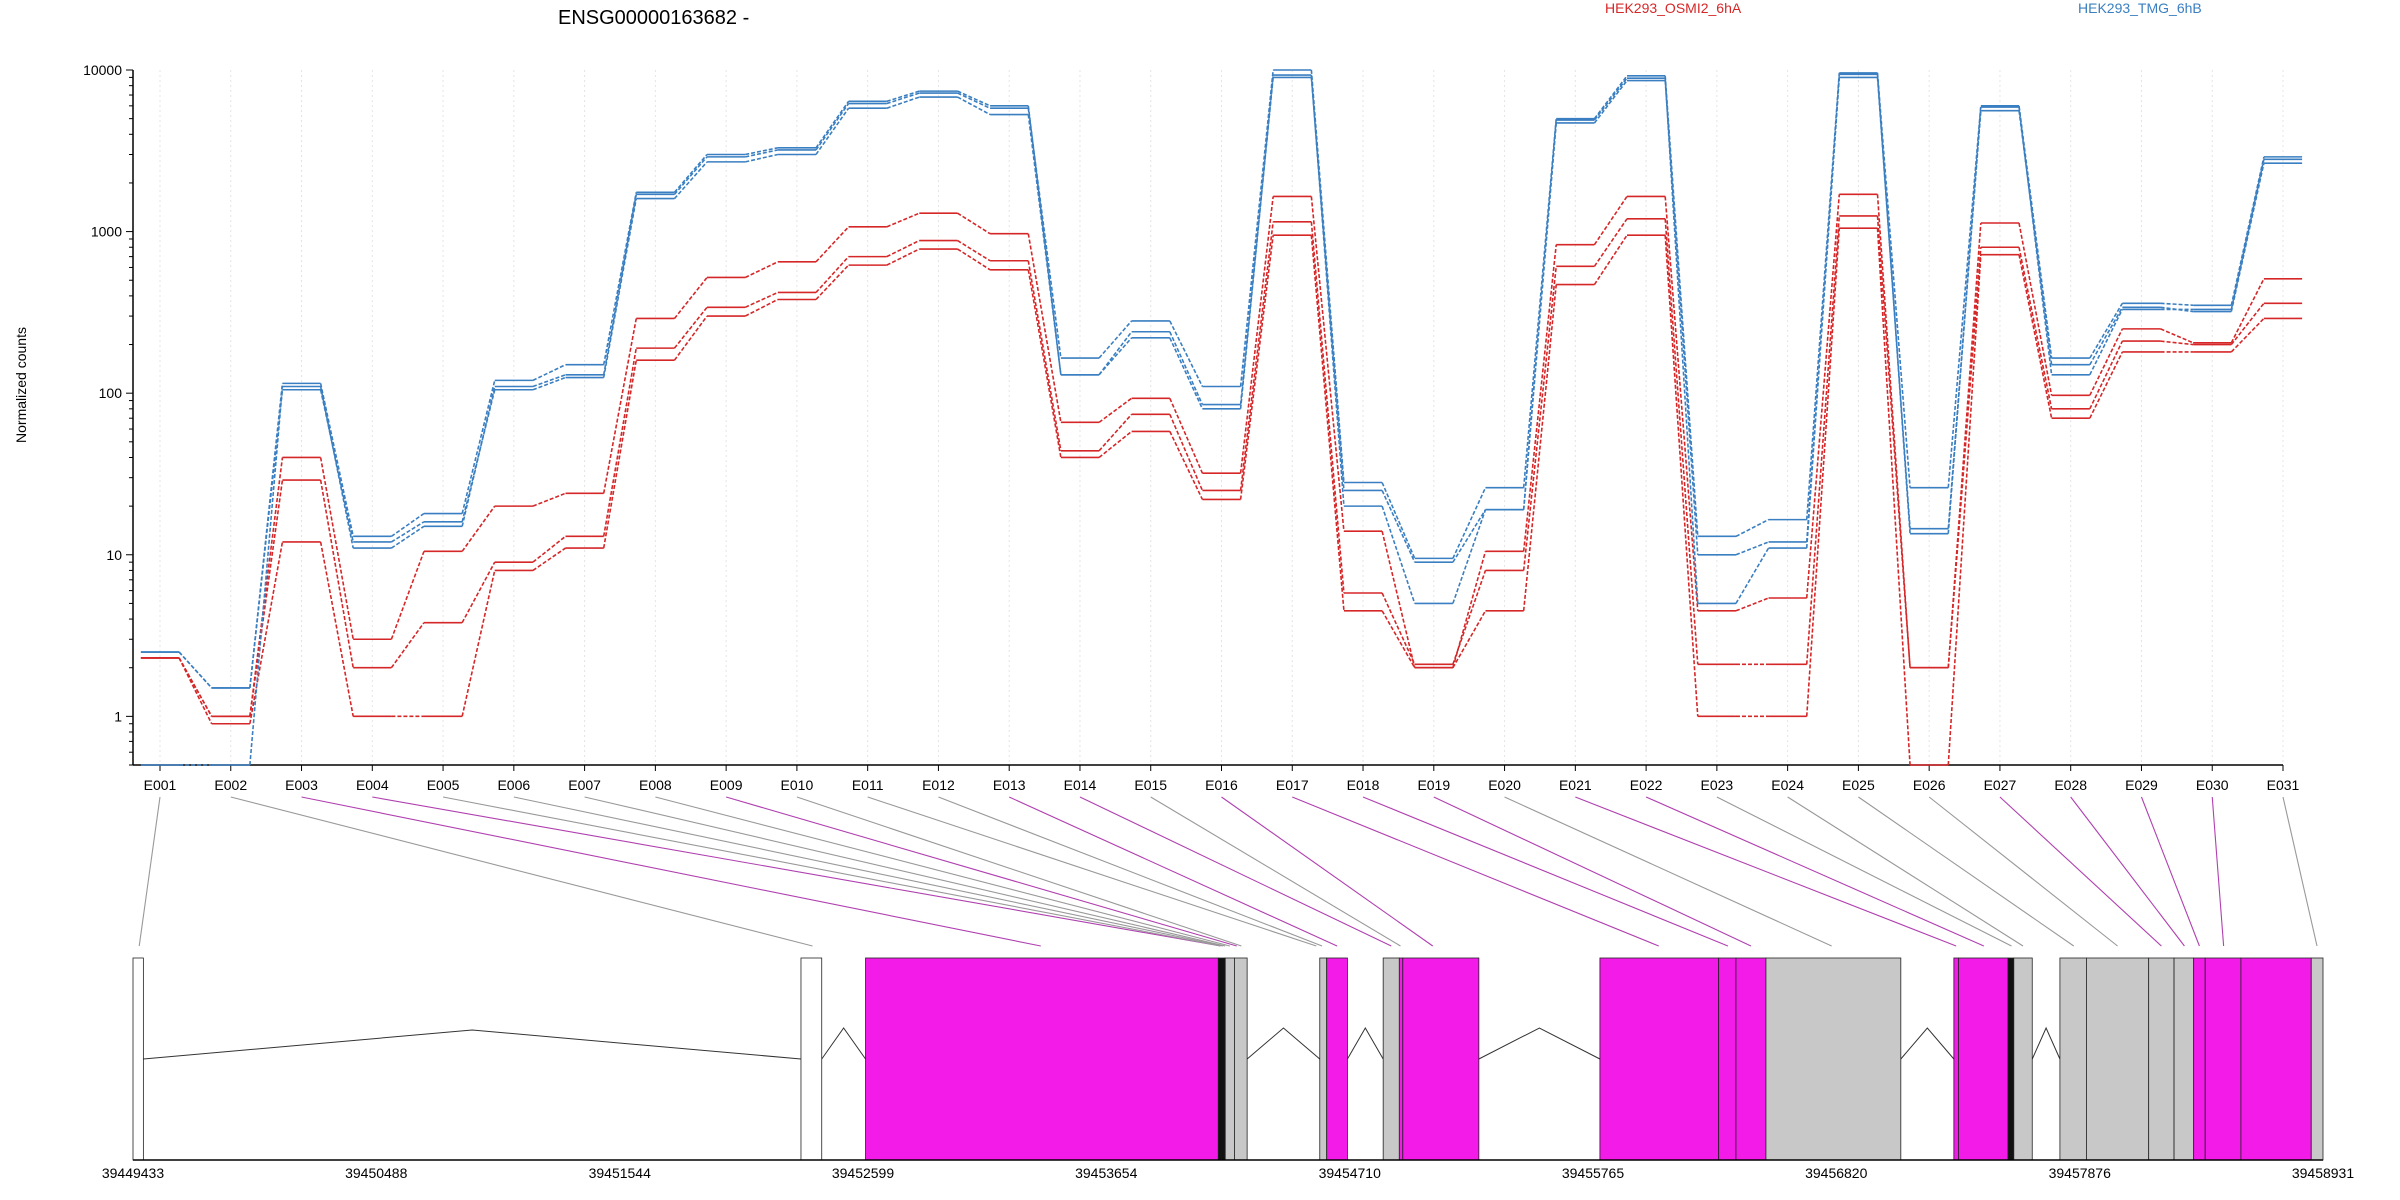  Describe the element at coordinates (1150, 785) in the screenshot. I see `x-tick-label: E015` at that location.